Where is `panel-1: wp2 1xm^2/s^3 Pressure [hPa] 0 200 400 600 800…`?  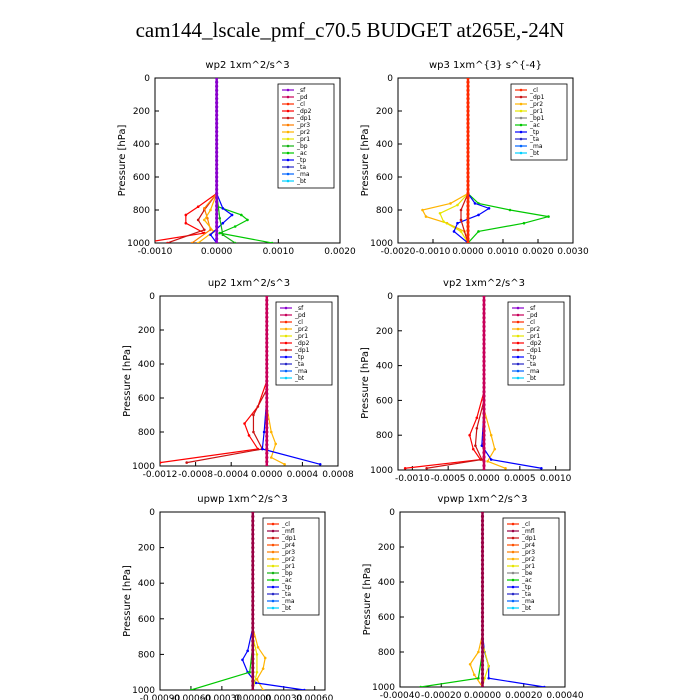 panel-1: wp2 1xm^2/s^3 Pressure [hPa] 0 200 400 600 800… is located at coordinates (236, 158).